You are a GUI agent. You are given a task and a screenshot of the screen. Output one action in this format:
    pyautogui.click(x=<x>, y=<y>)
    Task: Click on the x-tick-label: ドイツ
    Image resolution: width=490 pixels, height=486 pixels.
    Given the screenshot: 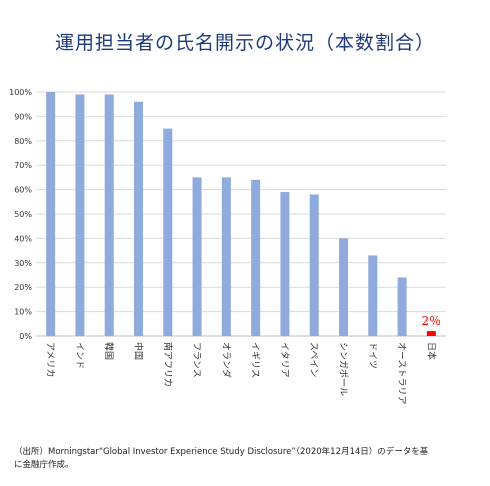 What is the action you would take?
    pyautogui.click(x=372, y=355)
    